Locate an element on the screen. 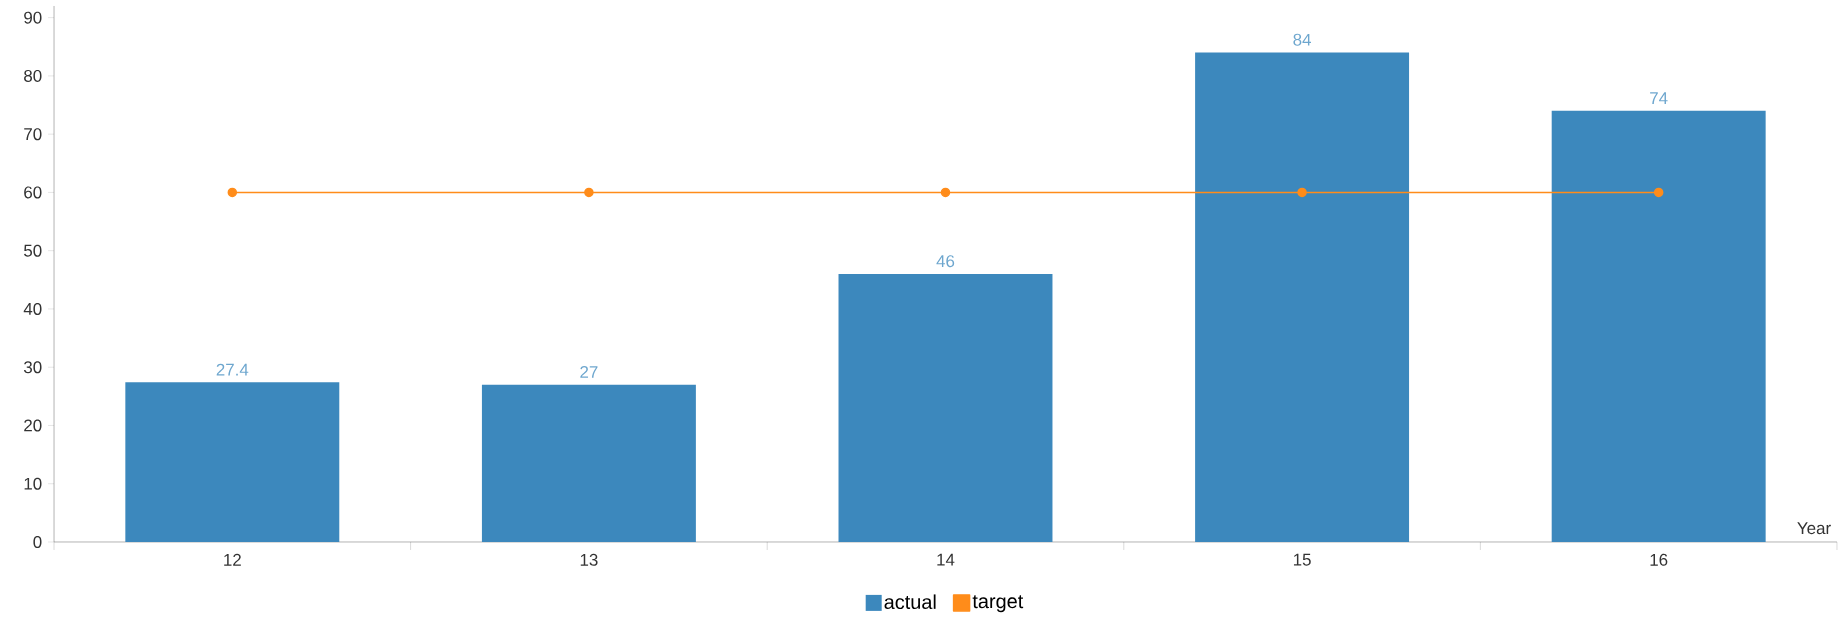 This screenshot has width=1841, height=627. x-tick-label: 16 is located at coordinates (1659, 559).